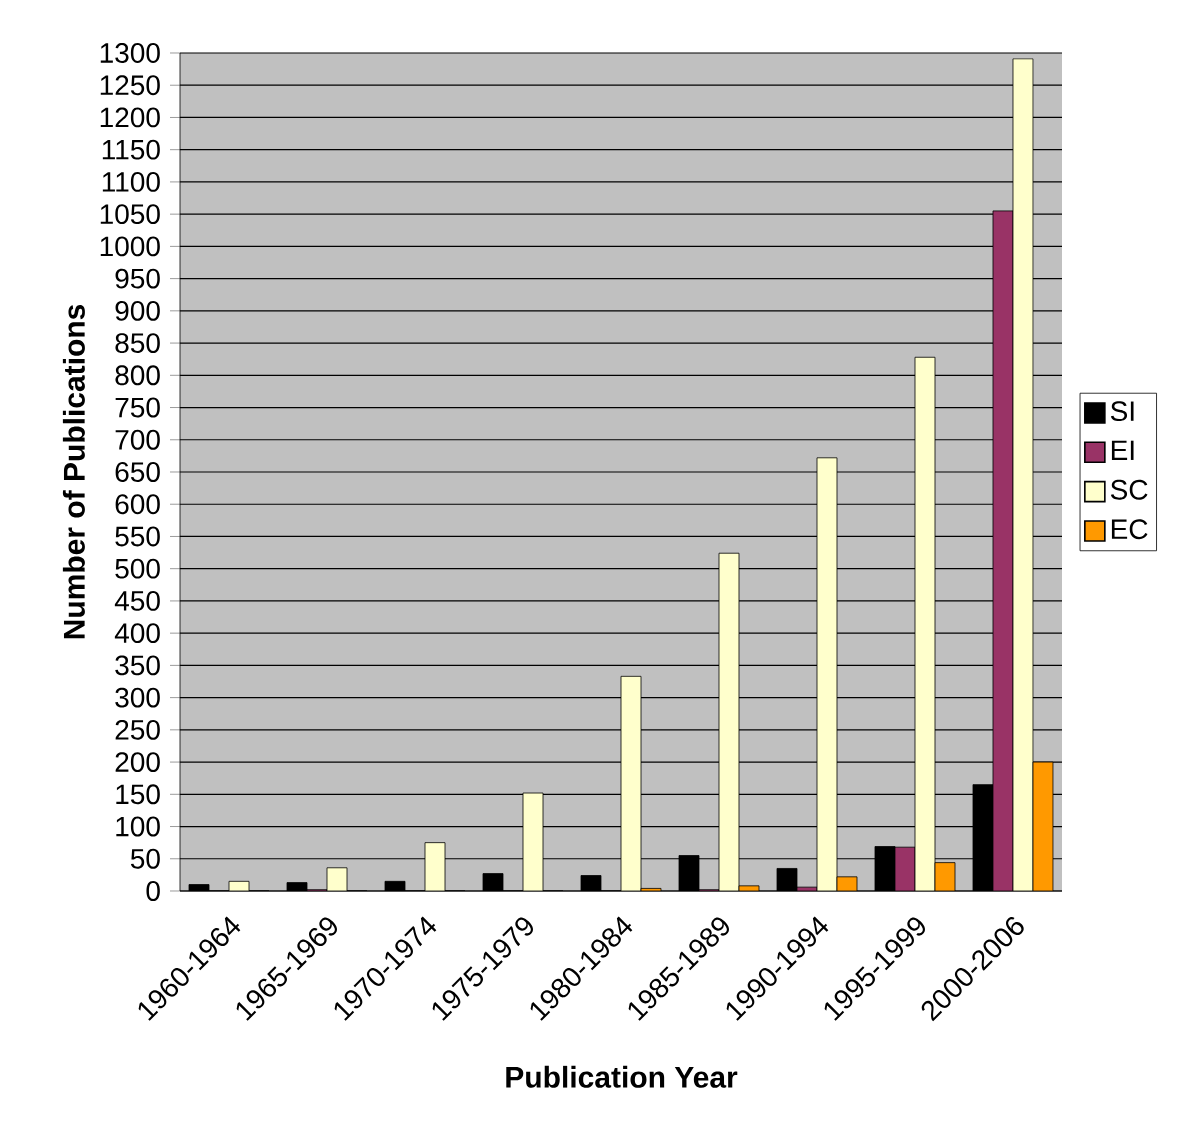  Describe the element at coordinates (1129, 489) in the screenshot. I see `legend-label: SC` at that location.